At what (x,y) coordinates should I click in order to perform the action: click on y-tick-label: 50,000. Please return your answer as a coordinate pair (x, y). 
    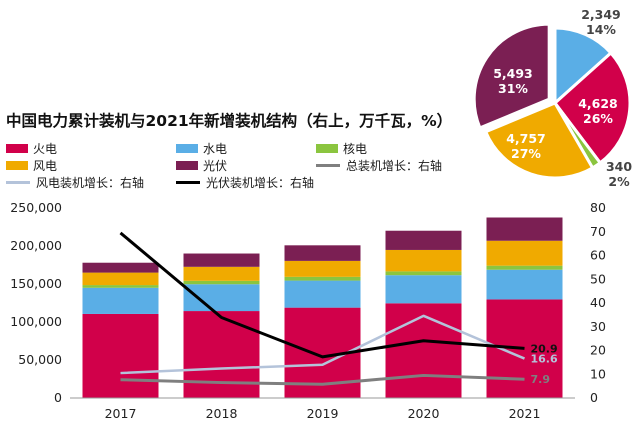
    Looking at the image, I should click on (40, 359).